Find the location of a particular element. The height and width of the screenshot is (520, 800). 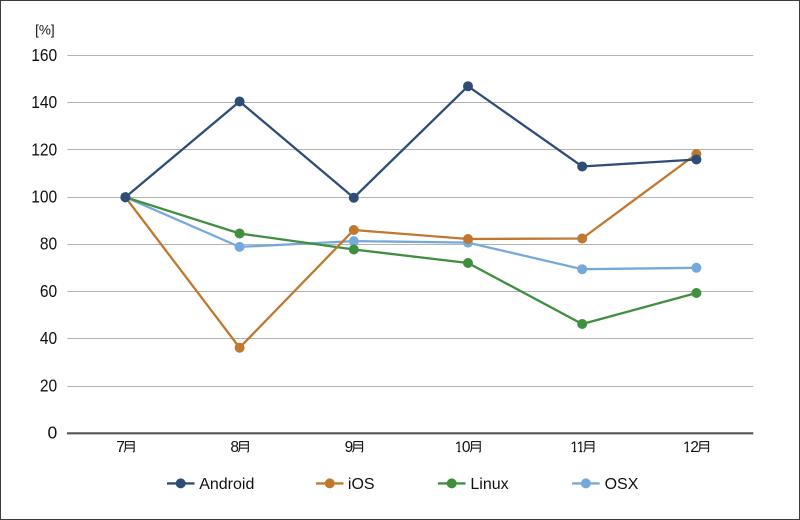

svg-text: 160 is located at coordinates (44, 55).